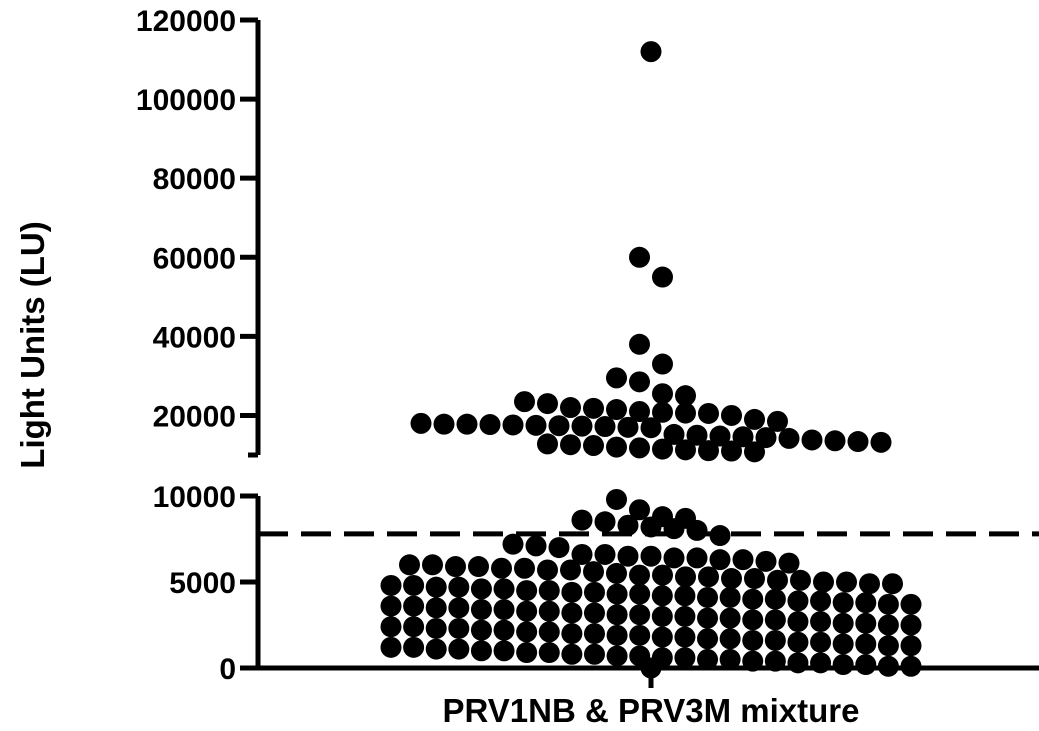 The height and width of the screenshot is (731, 1039). I want to click on y-tick-label: 0, so click(227, 669).